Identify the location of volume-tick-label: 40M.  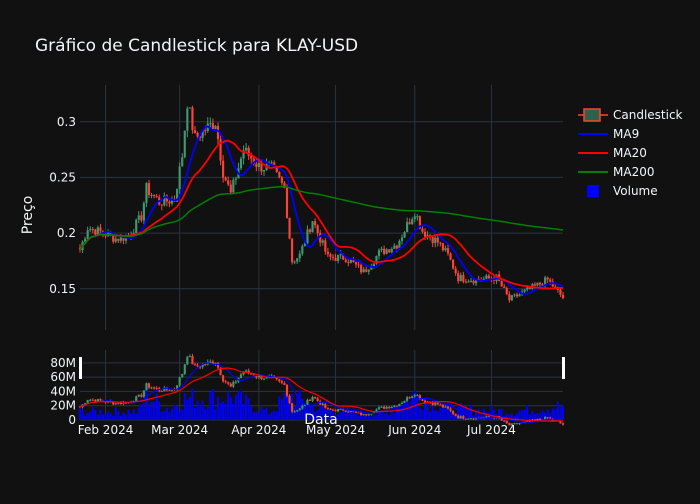
(63, 391).